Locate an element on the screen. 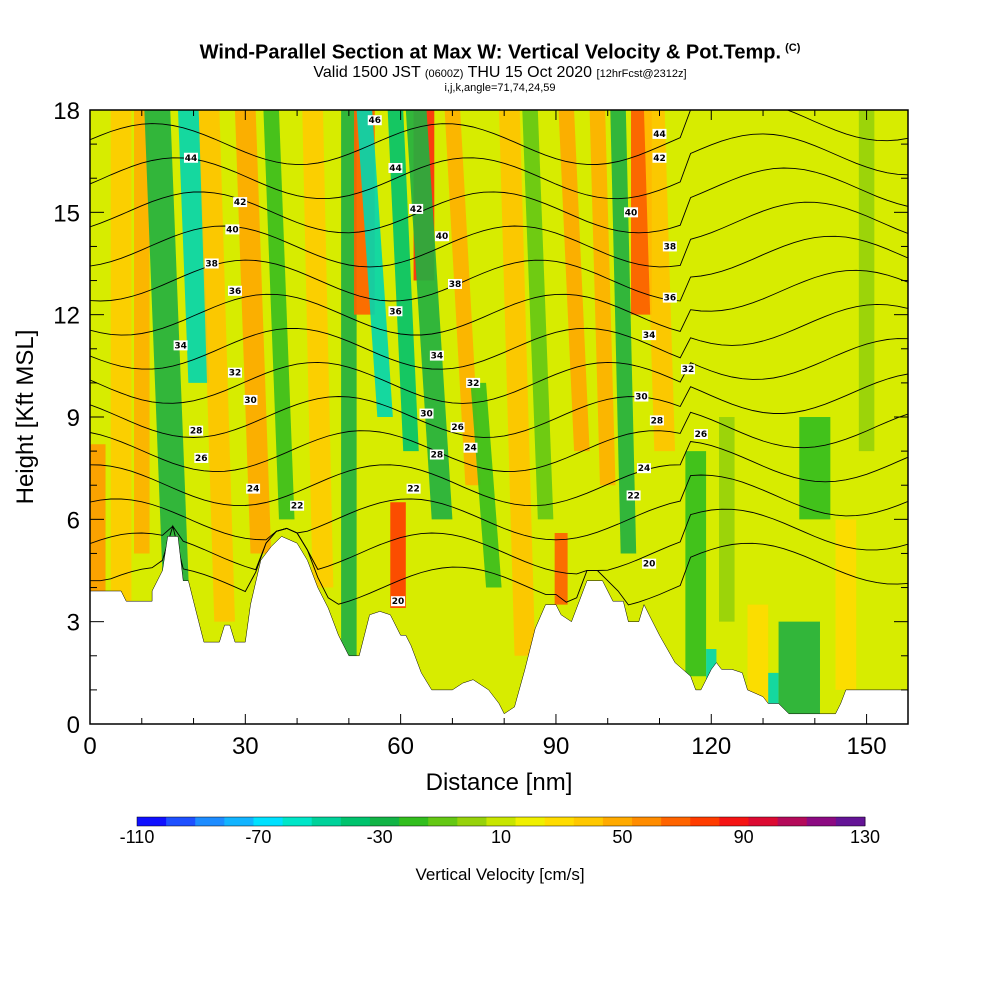 The image size is (1000, 1000). x-tick-label: 120 is located at coordinates (711, 746).